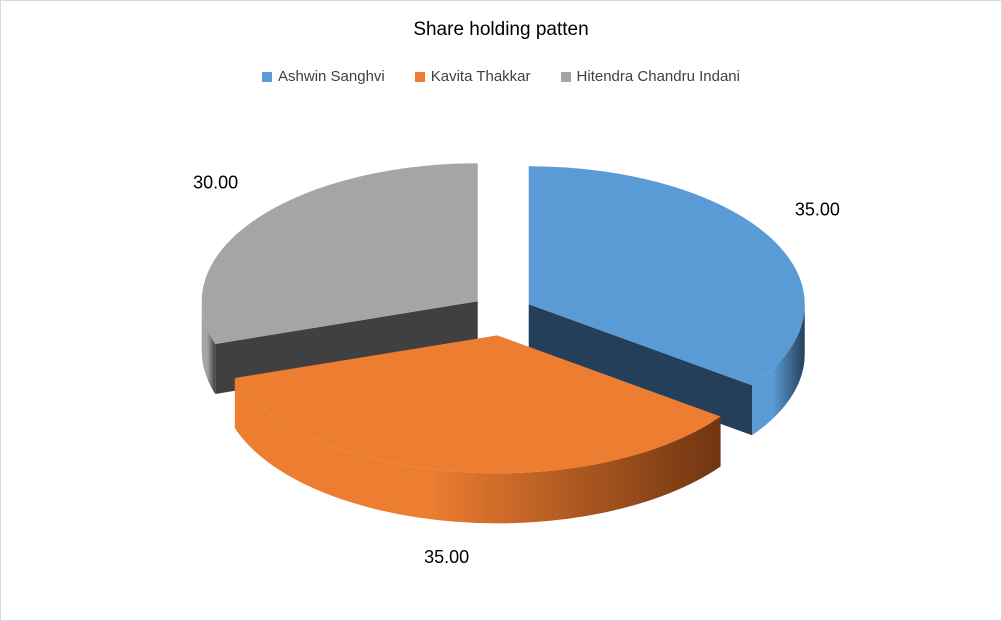 The height and width of the screenshot is (621, 1002). I want to click on legend-swatch-kavita-thakkar, so click(419, 76).